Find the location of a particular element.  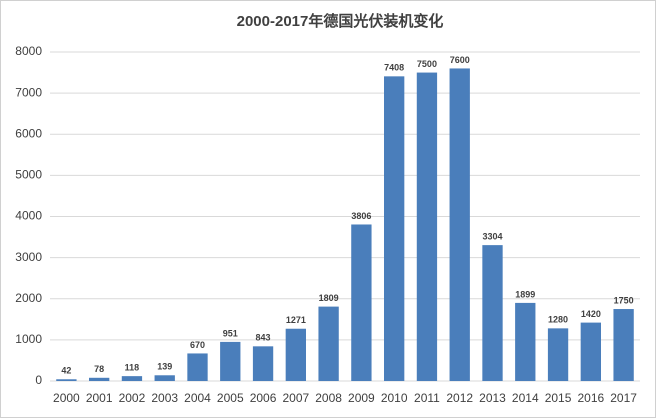

data-label: 1750 is located at coordinates (624, 300).